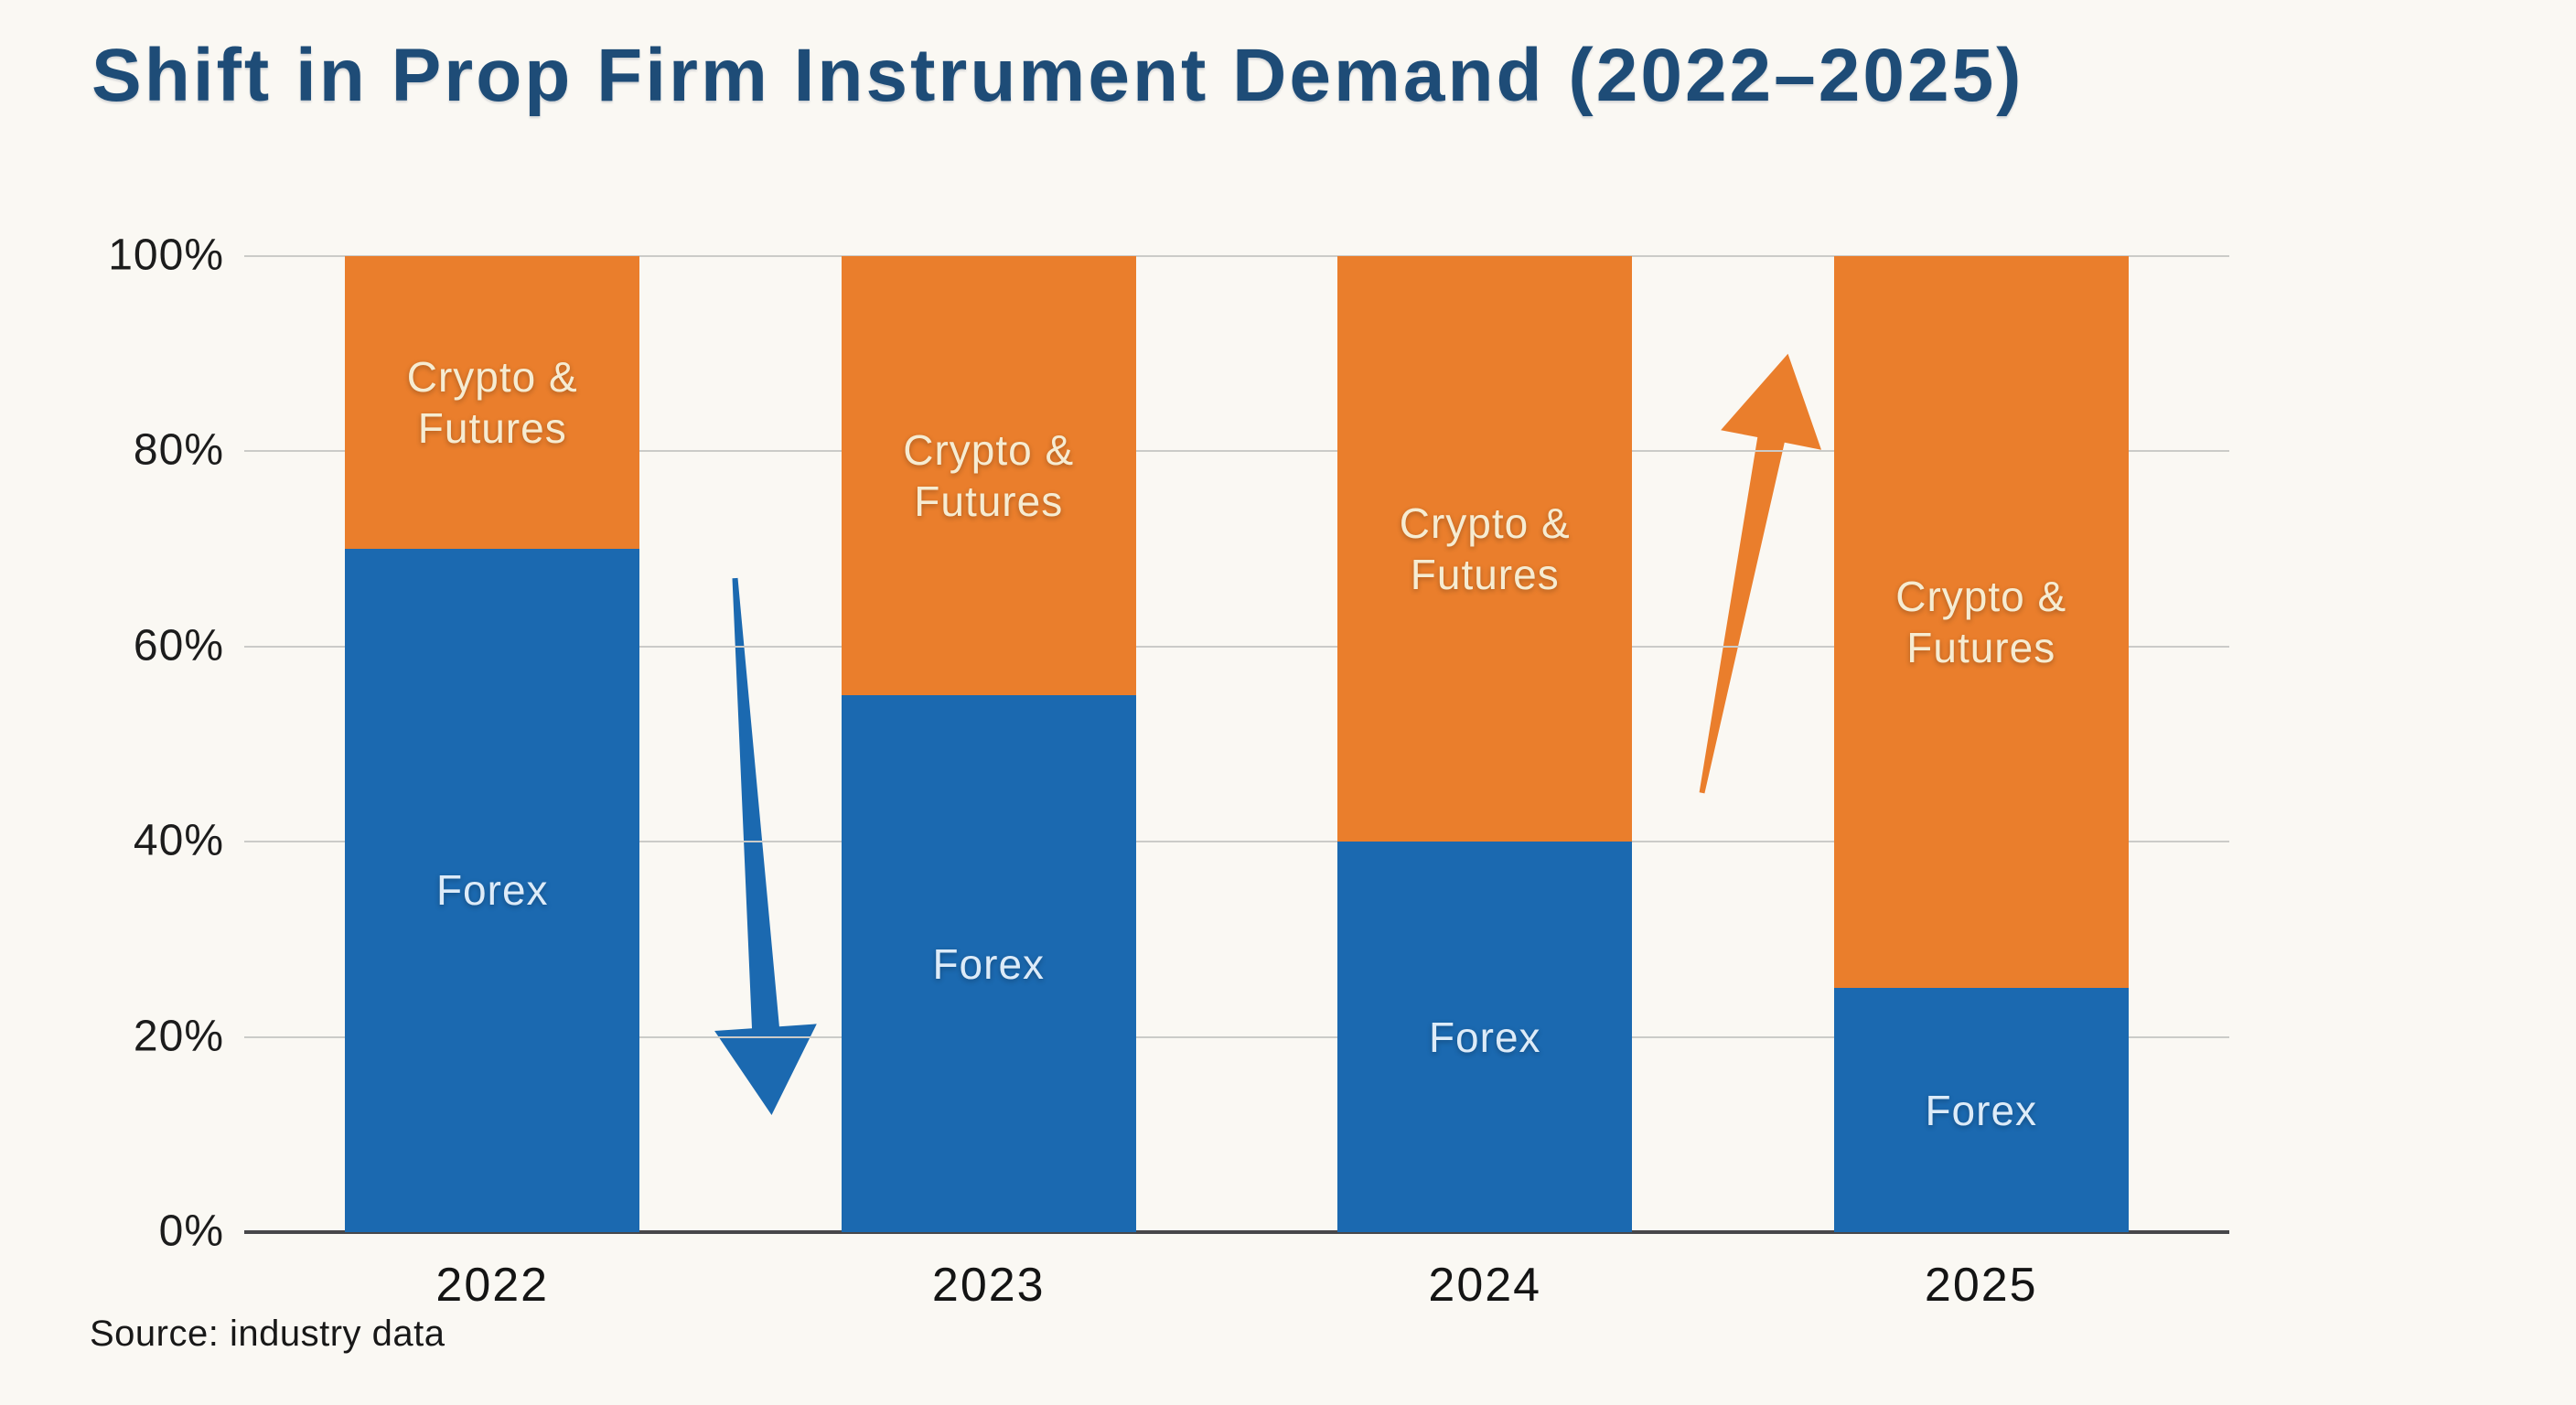  Describe the element at coordinates (989, 1285) in the screenshot. I see `x-tick-label: 2023` at that location.